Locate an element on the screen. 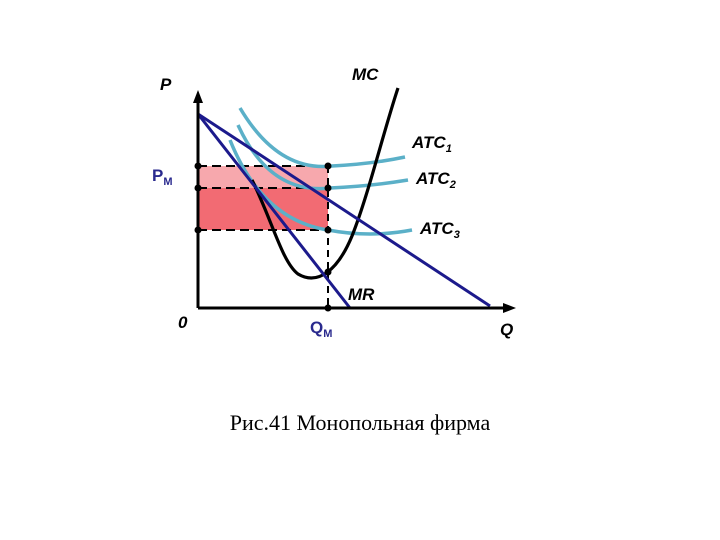 Image resolution: width=720 pixels, height=540 pixels. mr-label: MR is located at coordinates (361, 294).